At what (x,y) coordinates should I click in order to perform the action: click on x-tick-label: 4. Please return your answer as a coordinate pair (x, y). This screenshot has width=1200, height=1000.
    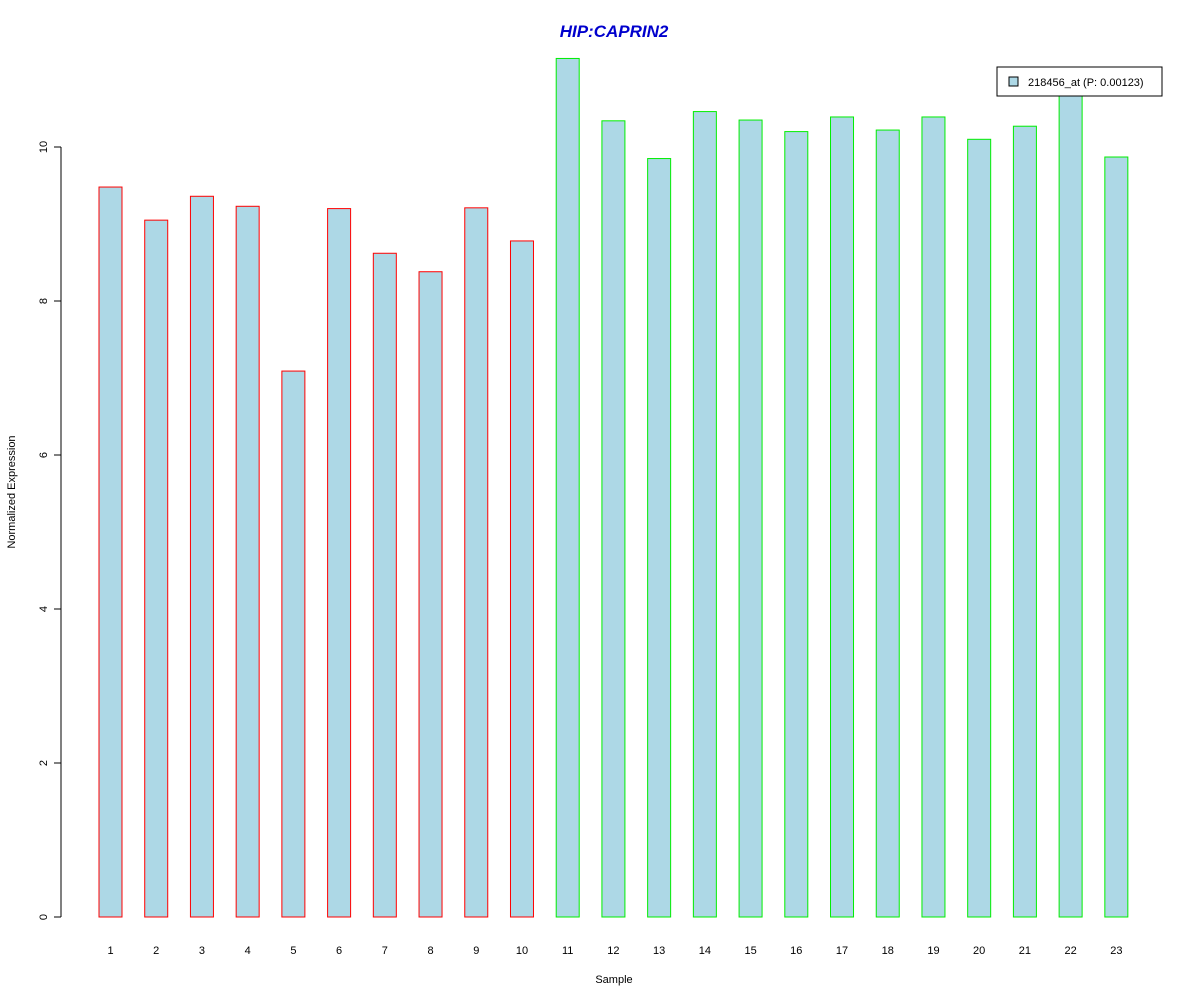
    Looking at the image, I should click on (248, 951).